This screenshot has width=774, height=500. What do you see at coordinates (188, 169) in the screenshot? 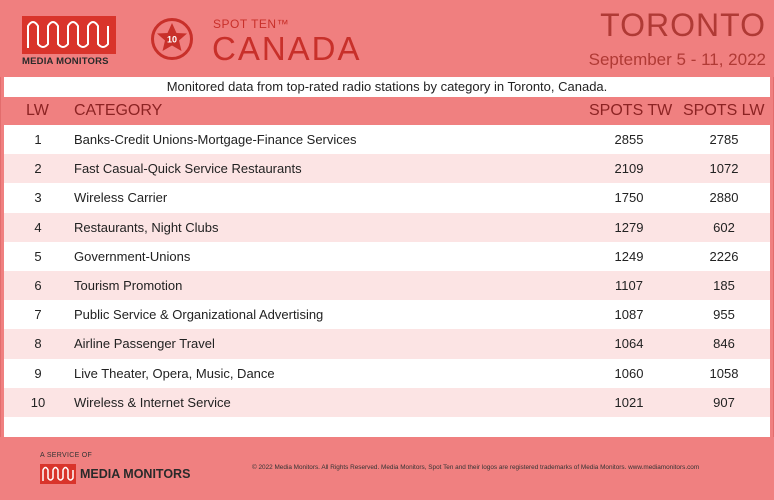
I see `category-cell: Fast Casual-Quick Service Restaurants` at bounding box center [188, 169].